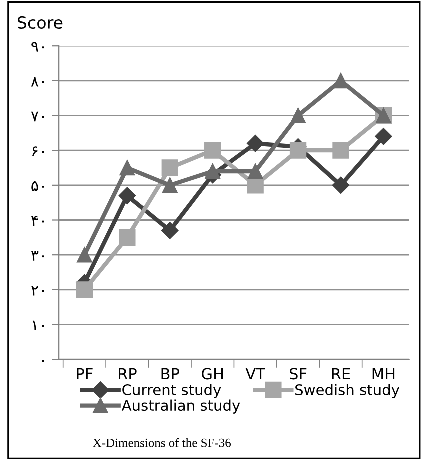  Describe the element at coordinates (256, 374) in the screenshot. I see `x-tick-label: VT` at that location.